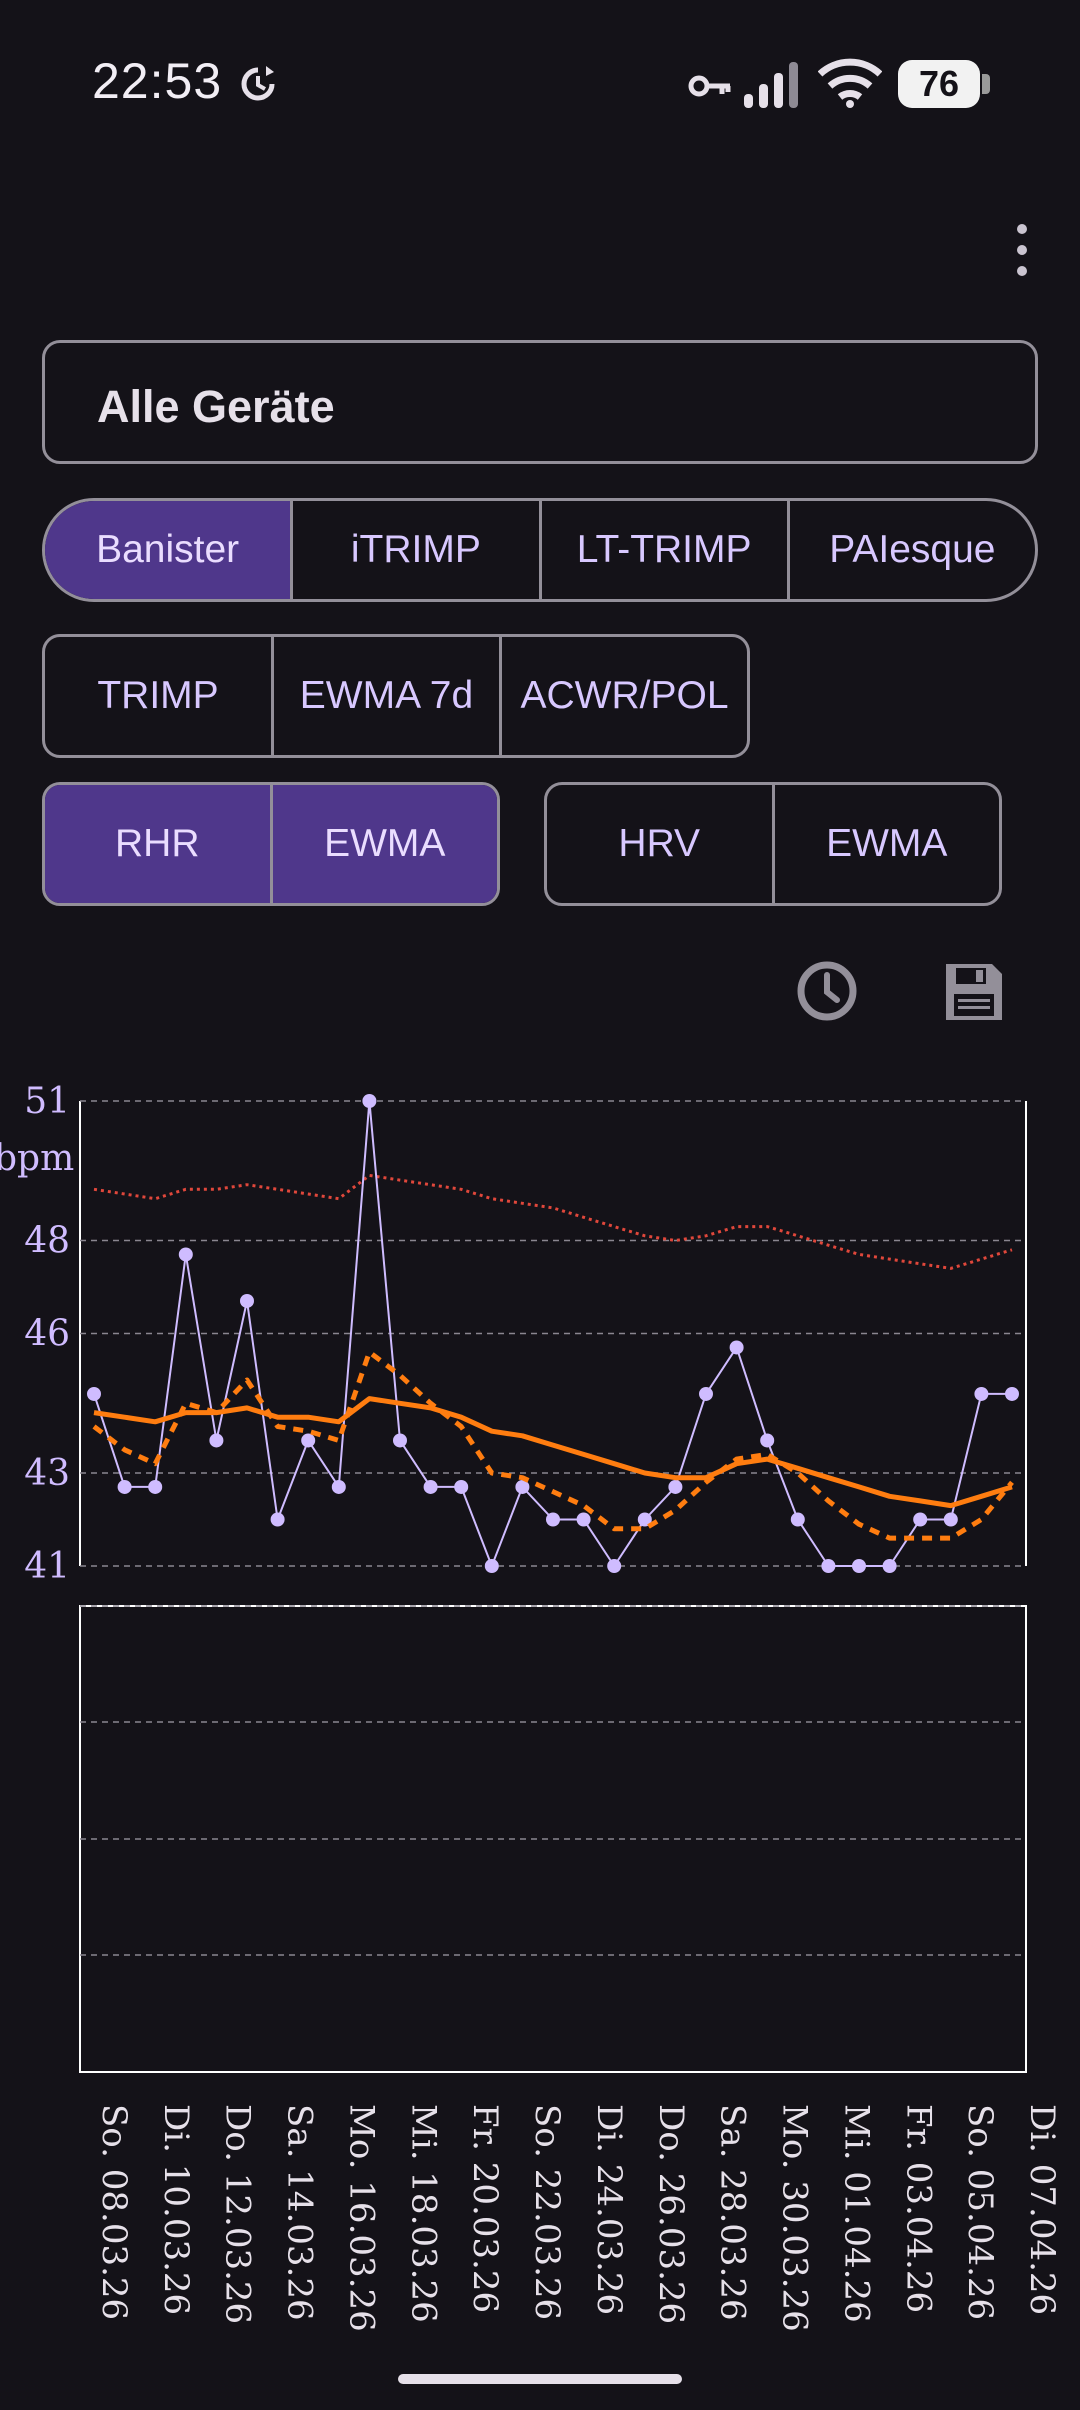 The image size is (1080, 2410). Describe the element at coordinates (37, 1158) in the screenshot. I see `y-axis-unit-label: bpm` at that location.